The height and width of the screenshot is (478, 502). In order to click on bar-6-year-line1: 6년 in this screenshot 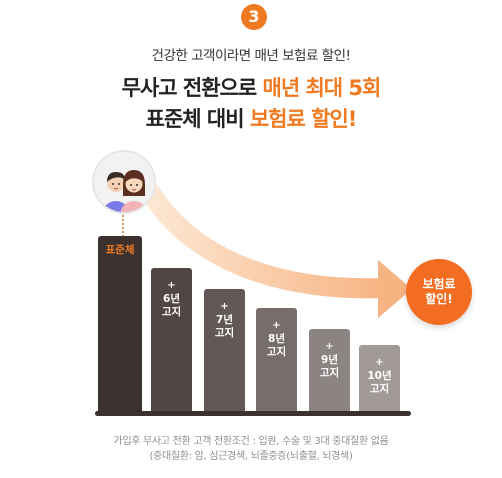, I will do `click(171, 299)`.